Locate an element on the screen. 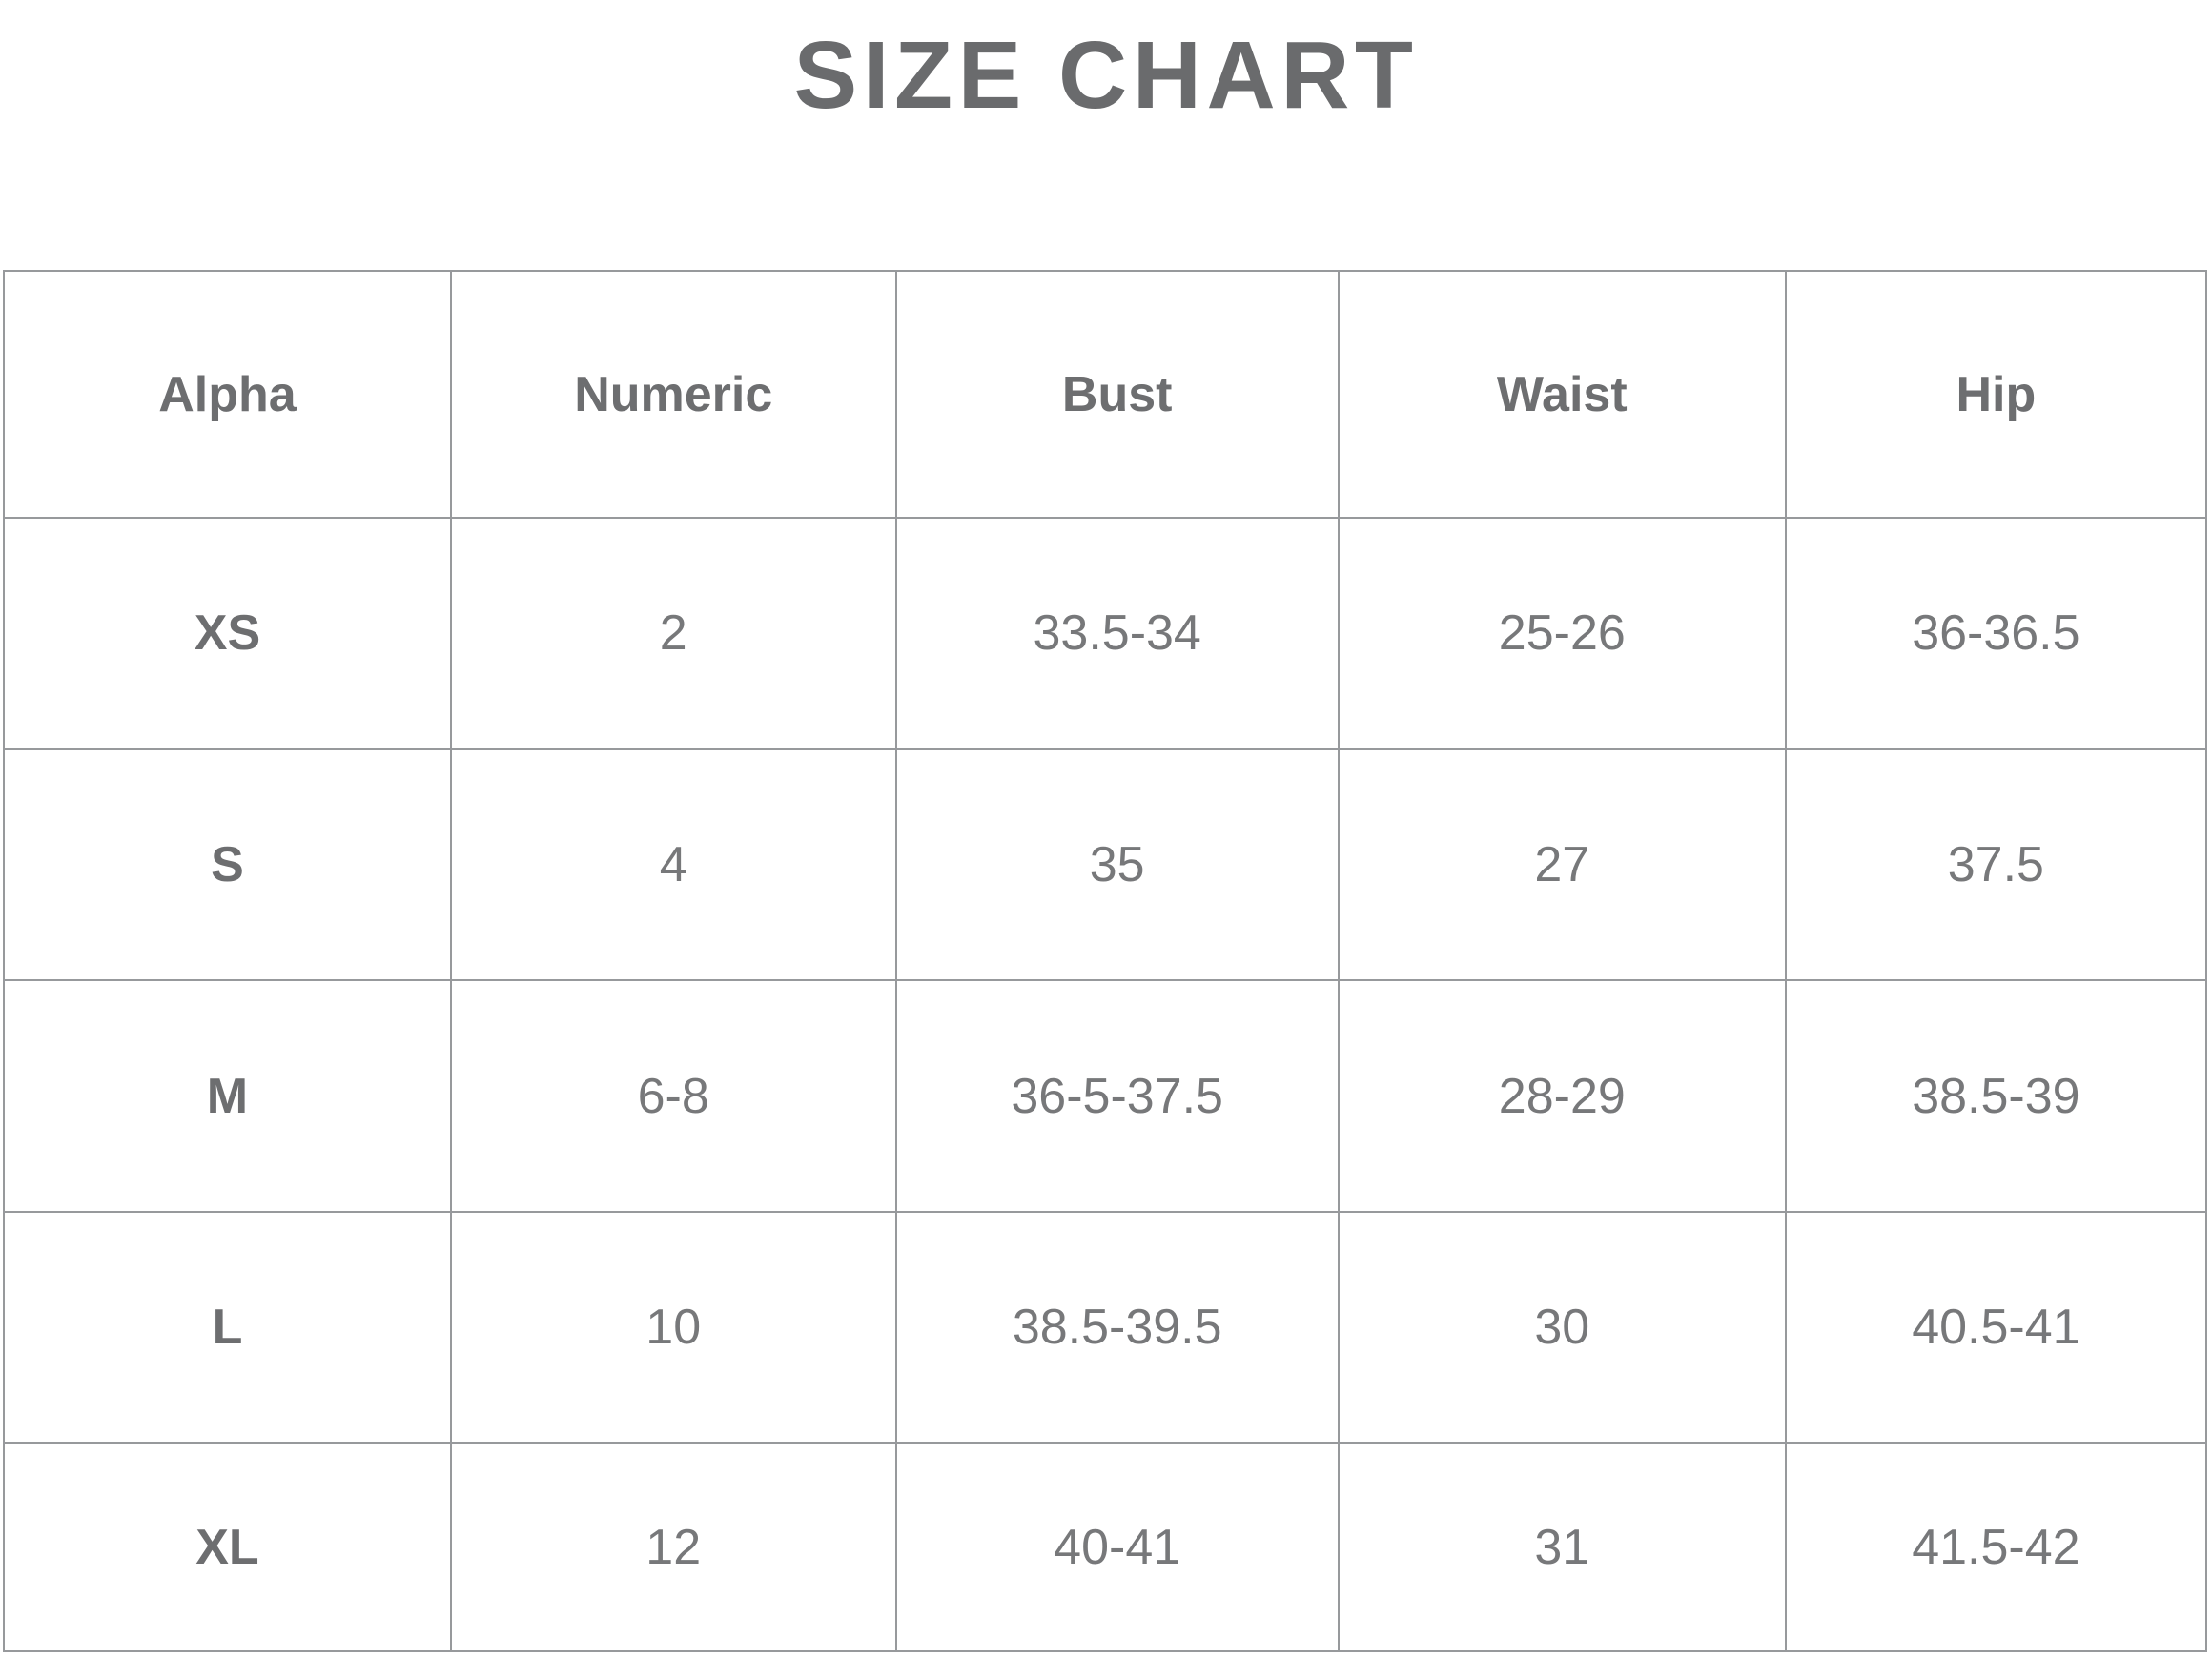 The width and height of the screenshot is (2212, 1659). table-header-row: Alpha Numeric Bust Waist Hip is located at coordinates (1105, 394).